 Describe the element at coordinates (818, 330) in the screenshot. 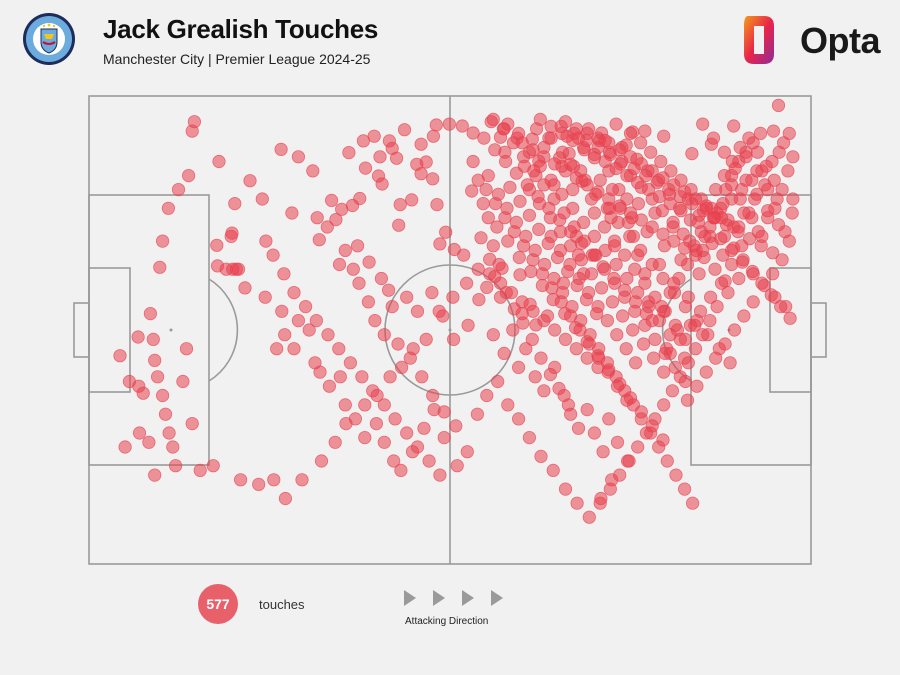

I see `right-goal` at that location.